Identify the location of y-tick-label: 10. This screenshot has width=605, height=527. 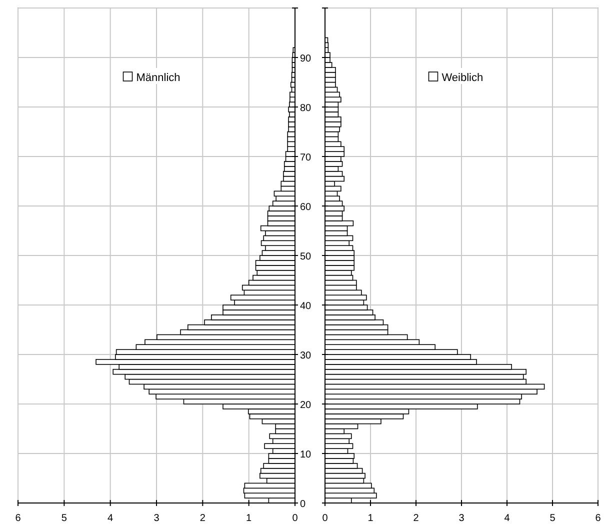
(306, 455).